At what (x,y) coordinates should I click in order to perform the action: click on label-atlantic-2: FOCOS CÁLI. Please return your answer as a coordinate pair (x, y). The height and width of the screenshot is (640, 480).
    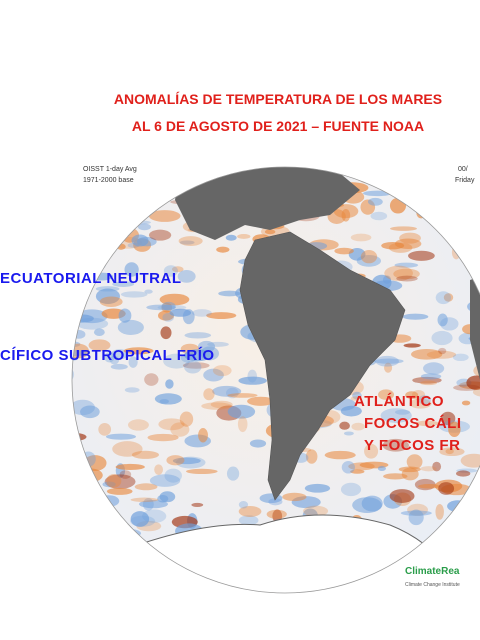
    Looking at the image, I should click on (413, 423).